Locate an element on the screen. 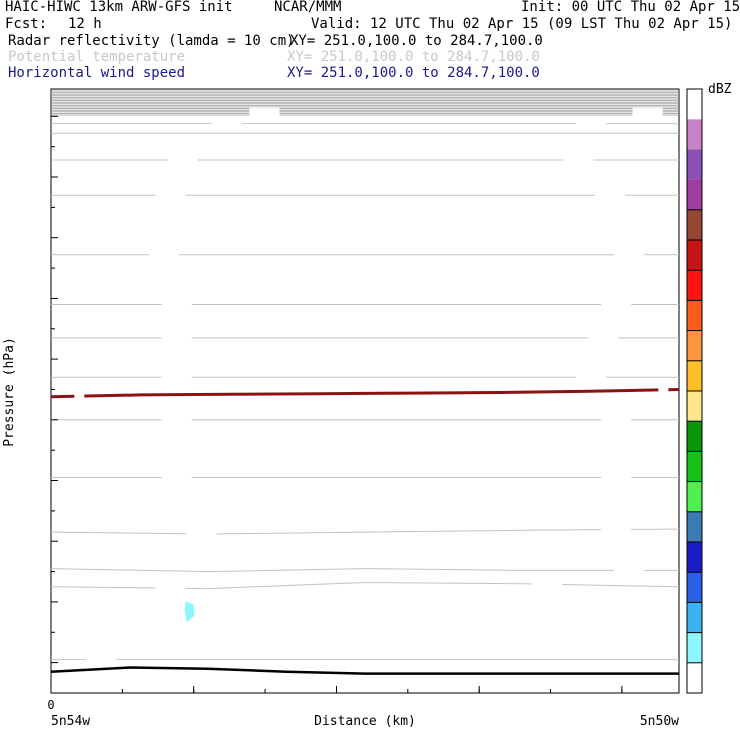  colorbar is located at coordinates (694, 391).